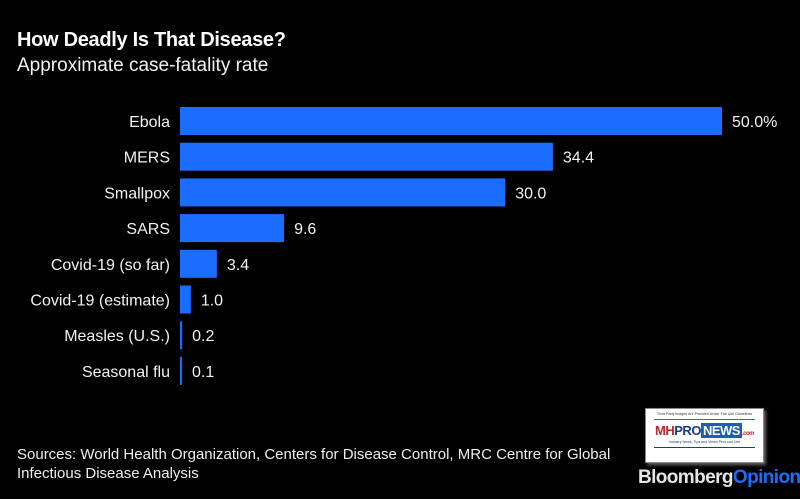 The height and width of the screenshot is (499, 800). Describe the element at coordinates (343, 192) in the screenshot. I see `bar-smallpox` at that location.